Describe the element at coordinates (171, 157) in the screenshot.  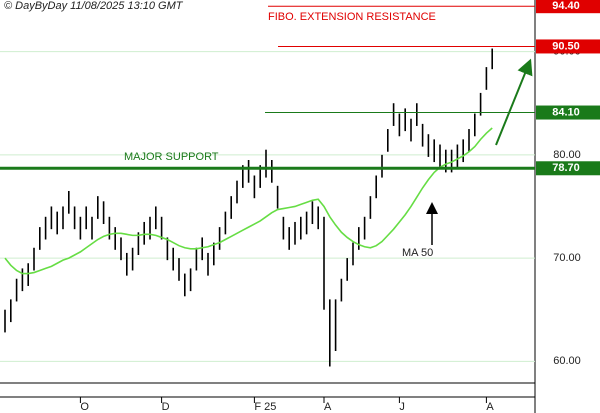
I see `level-annotation: MAJOR SUPPORT` at that location.